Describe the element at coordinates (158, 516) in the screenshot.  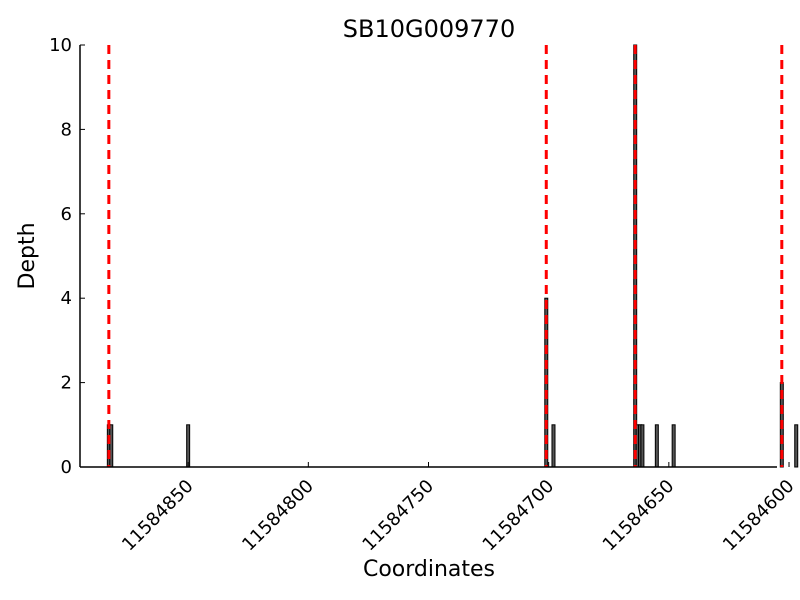
I see `x-tick-label: 11584850` at that location.